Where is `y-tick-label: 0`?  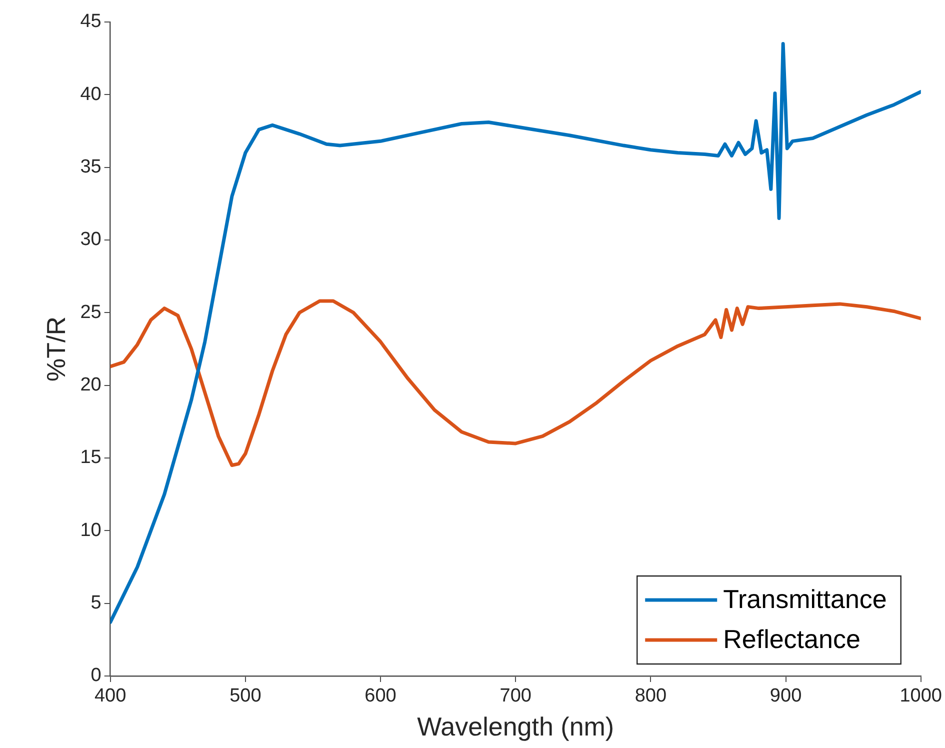
y-tick-label: 0 is located at coordinates (96, 675).